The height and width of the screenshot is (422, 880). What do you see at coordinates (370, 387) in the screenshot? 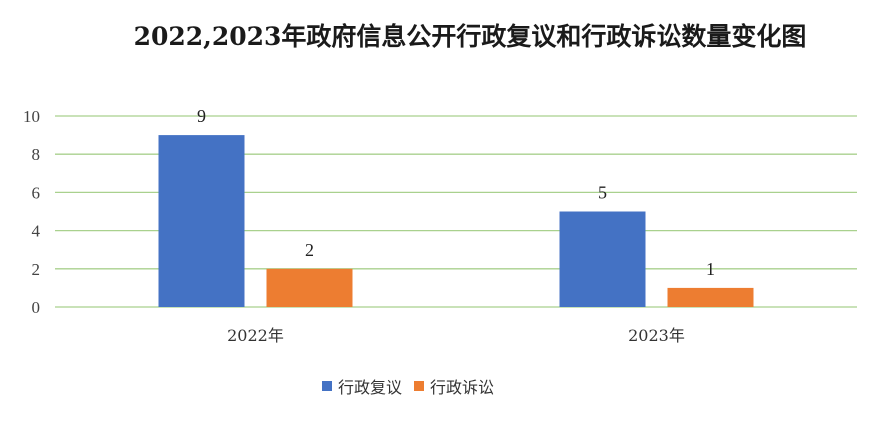
I see `legend-label-review: 行政复议` at bounding box center [370, 387].